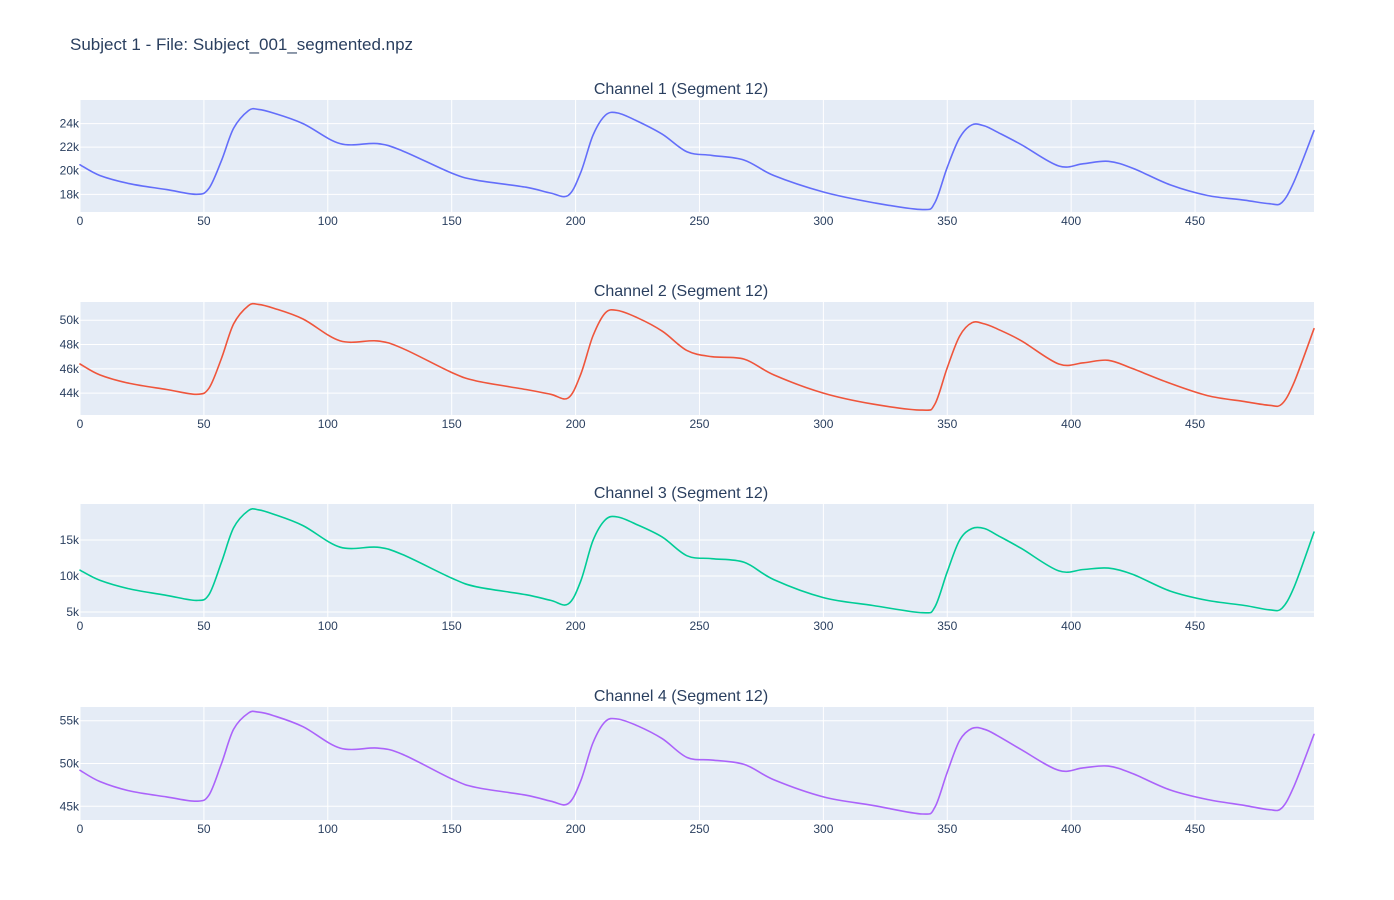  I want to click on y-tick-label: 15k, so click(70, 540).